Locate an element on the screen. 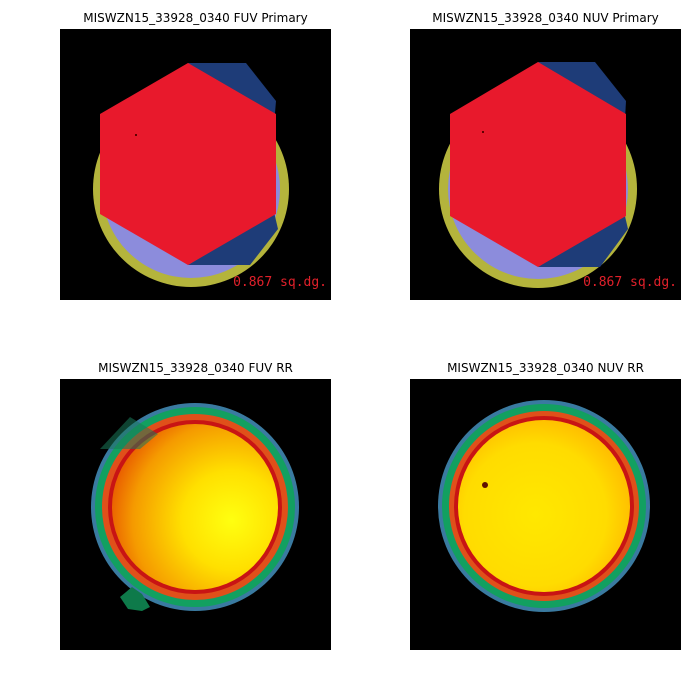  nuv-primary-coverage-map is located at coordinates (538, 175).